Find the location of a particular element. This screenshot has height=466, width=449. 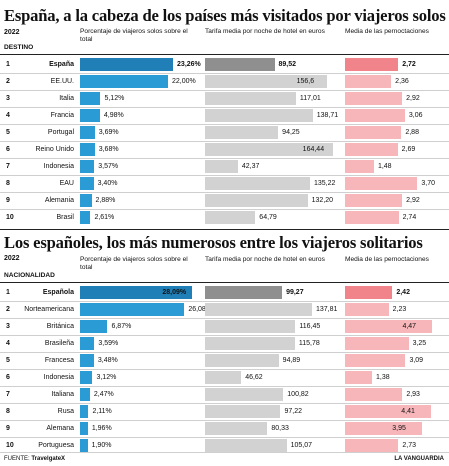

row-name: Reino Unido is located at coordinates (54, 149).